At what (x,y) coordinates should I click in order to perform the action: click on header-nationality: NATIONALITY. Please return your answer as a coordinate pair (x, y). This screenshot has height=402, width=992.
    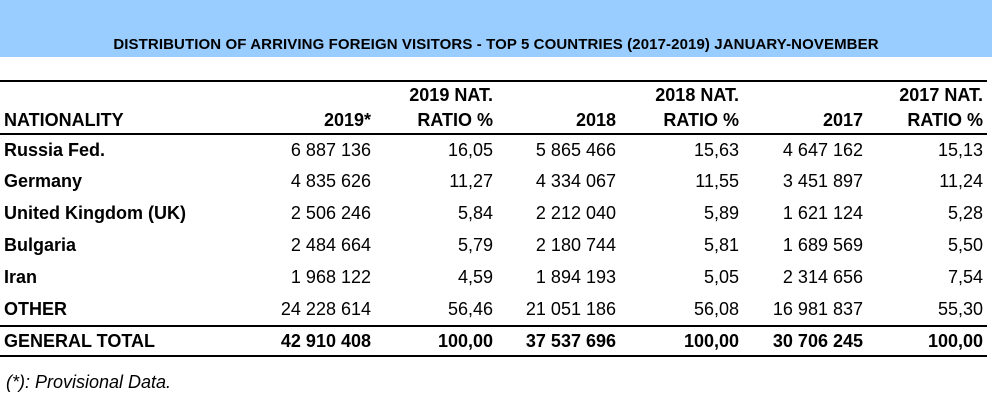
    Looking at the image, I should click on (112, 120).